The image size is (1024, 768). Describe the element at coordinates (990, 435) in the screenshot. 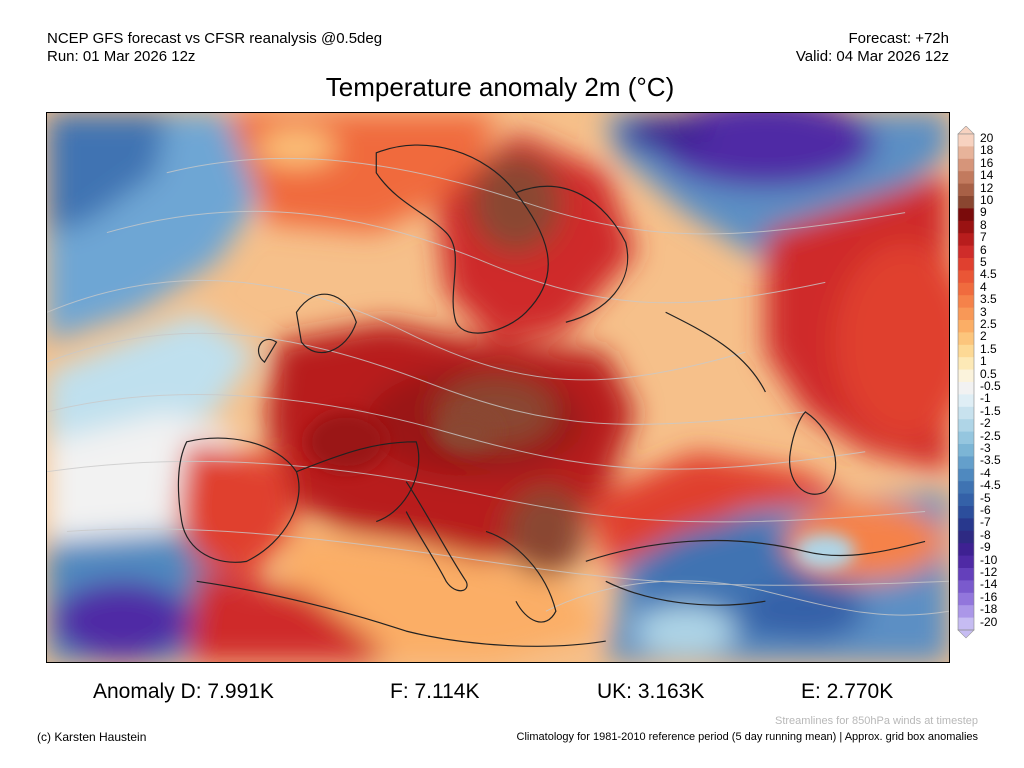

I see `colorbar-tick-label: -2.5` at that location.